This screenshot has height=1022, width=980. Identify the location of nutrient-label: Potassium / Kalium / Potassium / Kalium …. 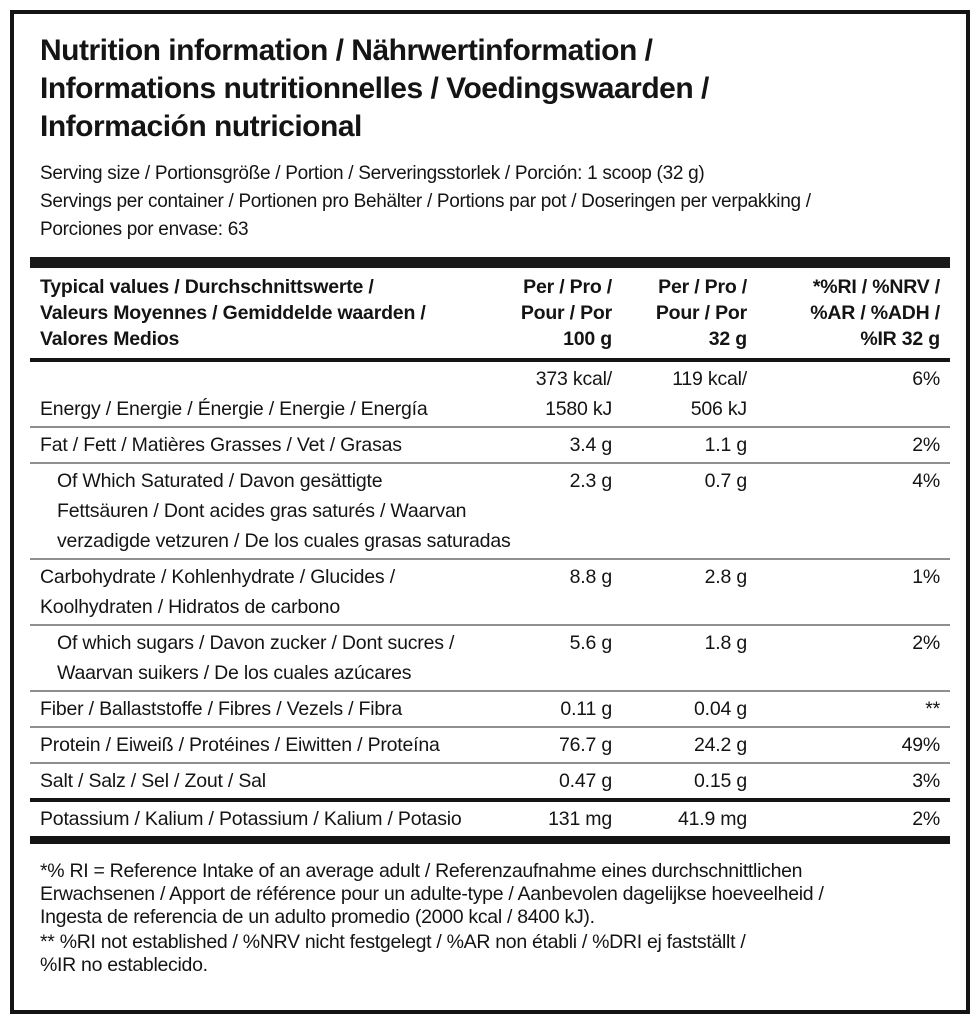
(251, 819).